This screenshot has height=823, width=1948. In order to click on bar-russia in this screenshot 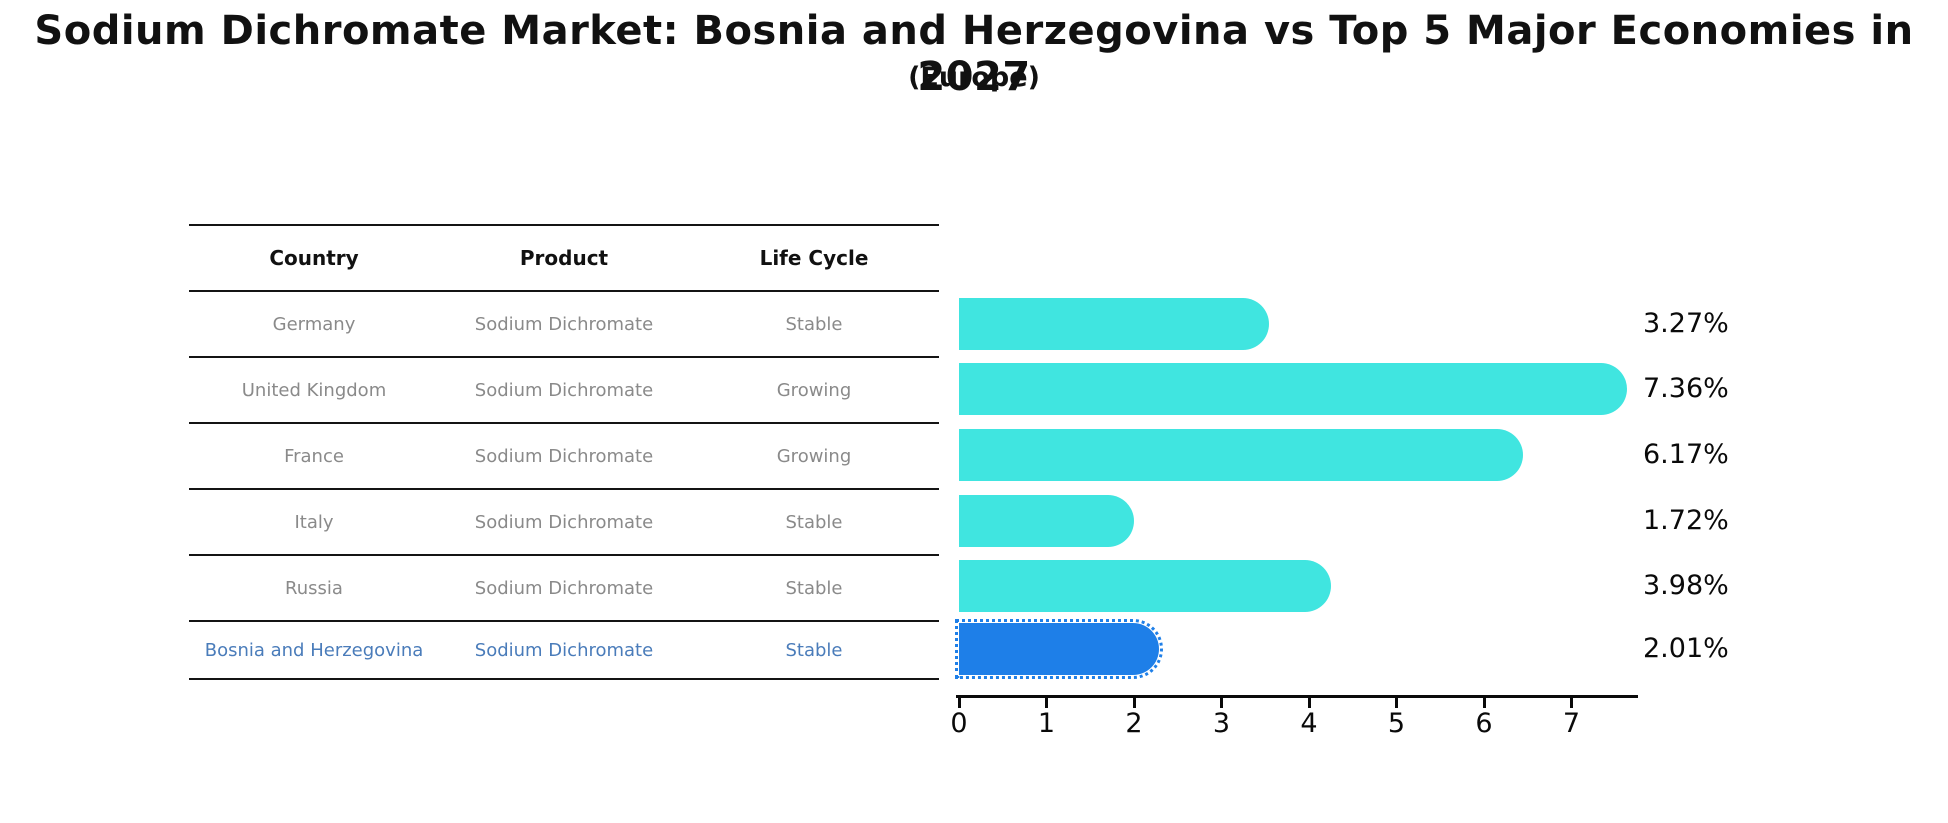, I will do `click(1145, 586)`.